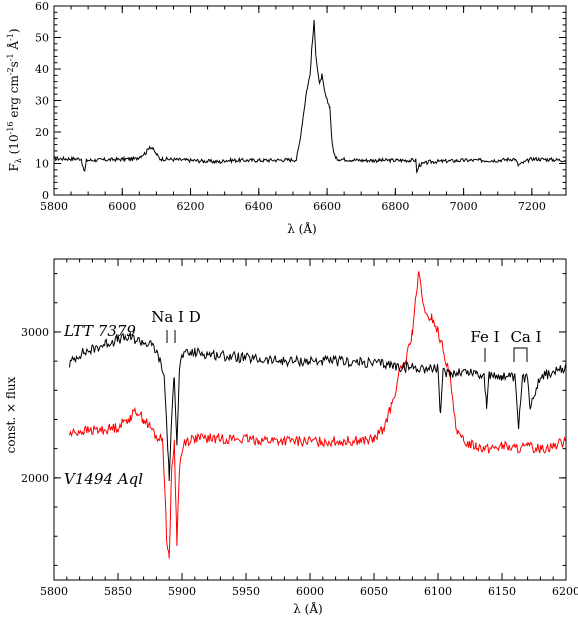 The height and width of the screenshot is (619, 578). What do you see at coordinates (307, 608) in the screenshot?
I see `bottom-x-axis-label: λ (Å)` at bounding box center [307, 608].